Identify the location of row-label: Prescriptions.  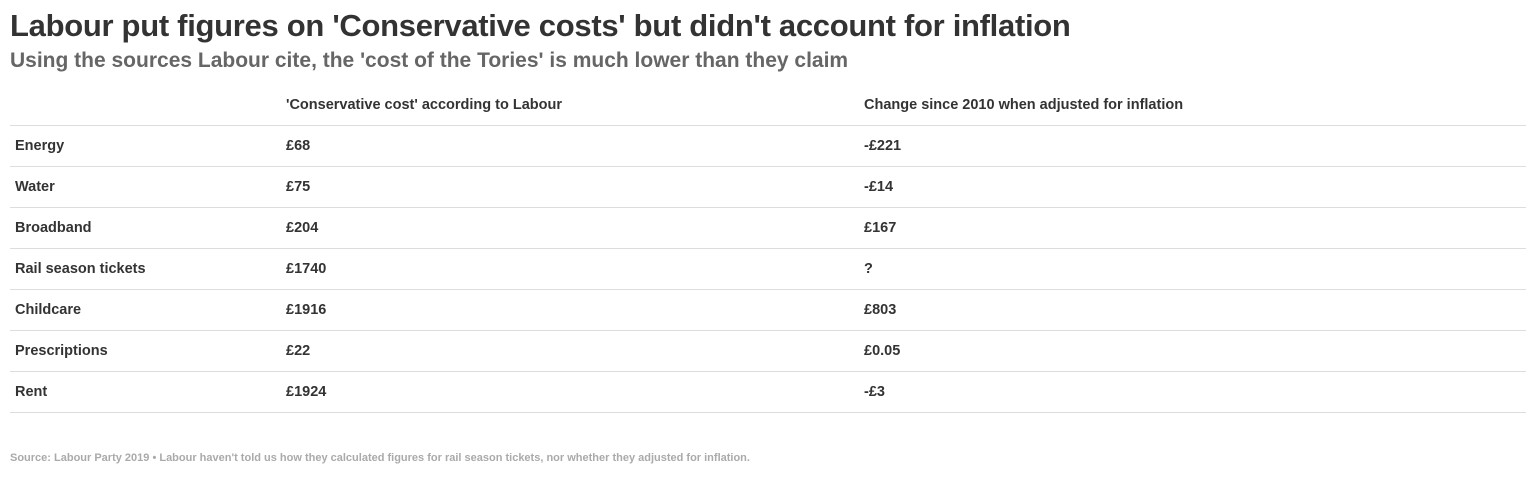
(145, 351).